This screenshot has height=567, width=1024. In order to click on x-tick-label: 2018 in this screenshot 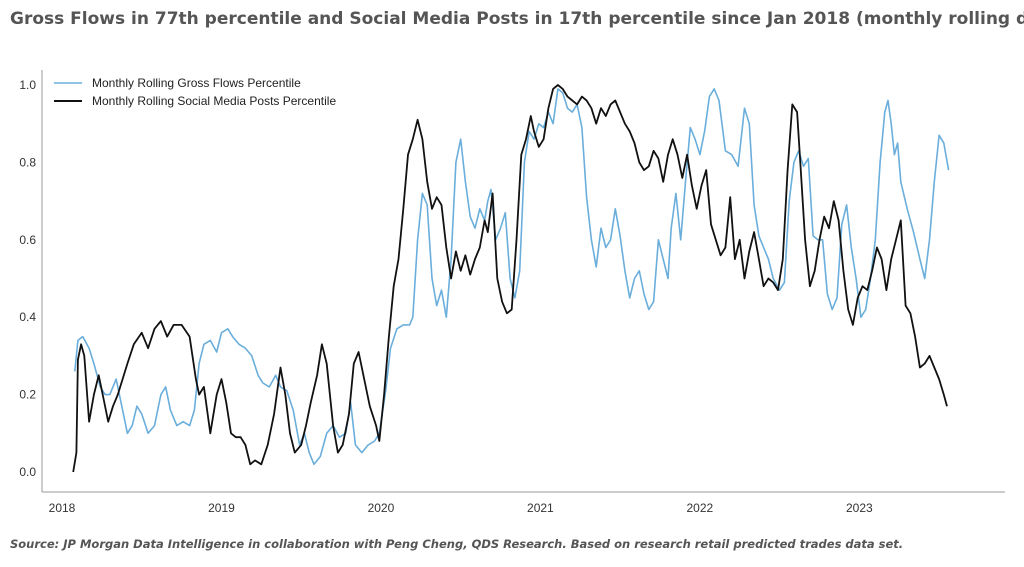, I will do `click(62, 508)`.